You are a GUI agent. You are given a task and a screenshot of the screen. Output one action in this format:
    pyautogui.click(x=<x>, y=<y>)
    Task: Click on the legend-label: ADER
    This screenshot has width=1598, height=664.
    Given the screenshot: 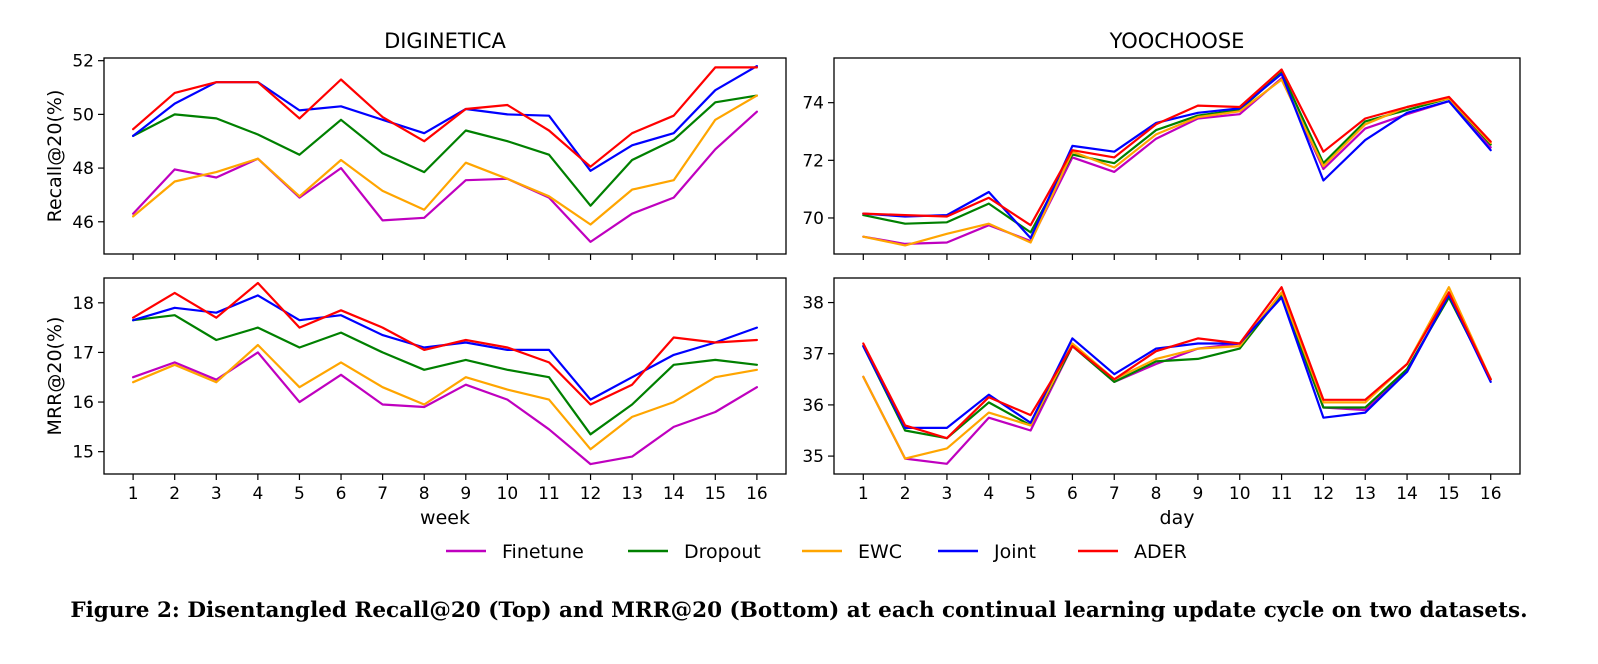 What is the action you would take?
    pyautogui.click(x=1160, y=552)
    